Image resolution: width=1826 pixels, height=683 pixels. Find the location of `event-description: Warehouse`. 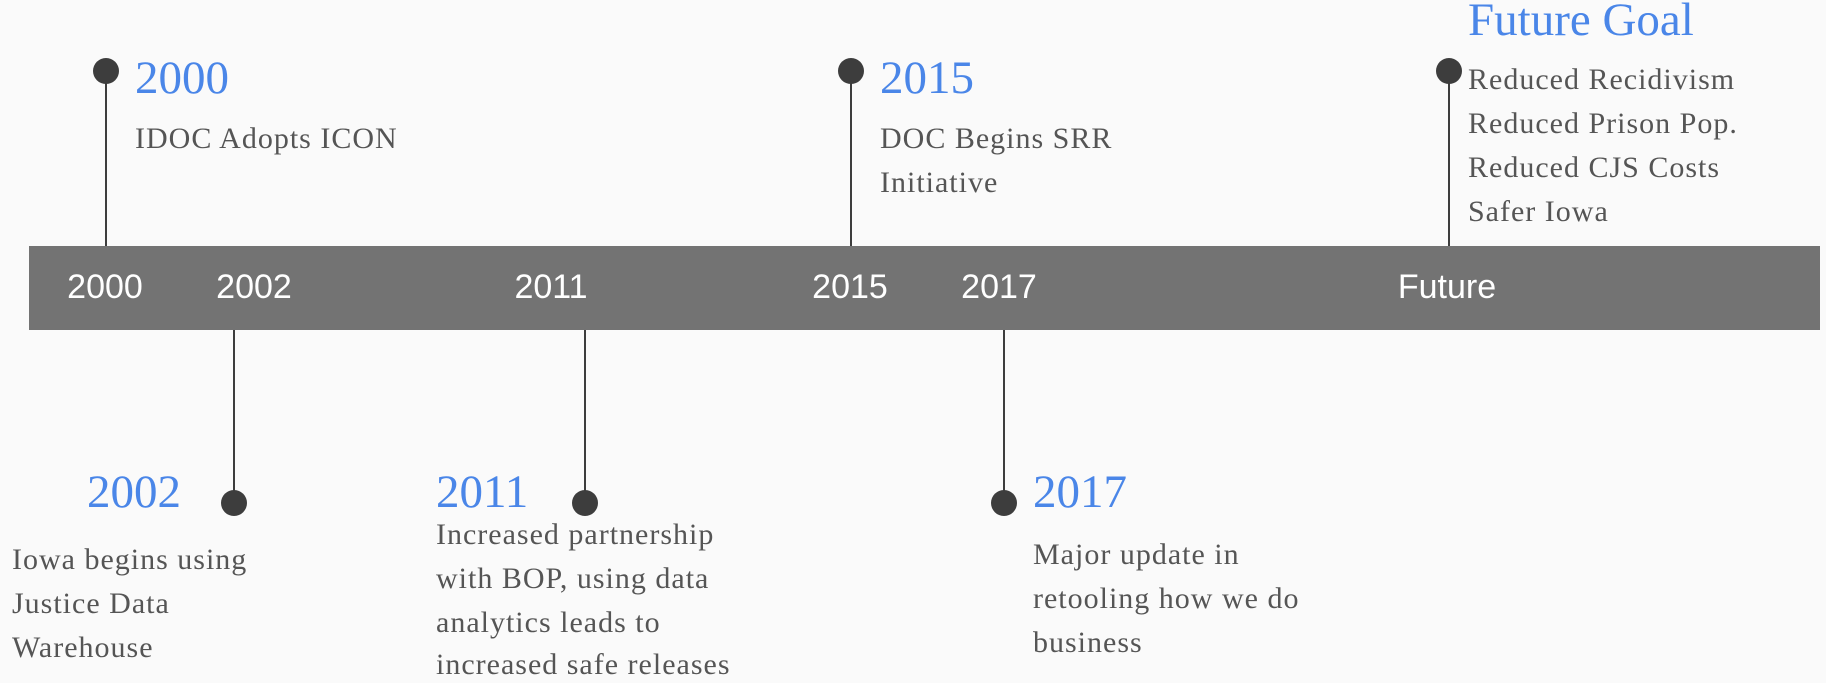

event-description: Warehouse is located at coordinates (83, 647).